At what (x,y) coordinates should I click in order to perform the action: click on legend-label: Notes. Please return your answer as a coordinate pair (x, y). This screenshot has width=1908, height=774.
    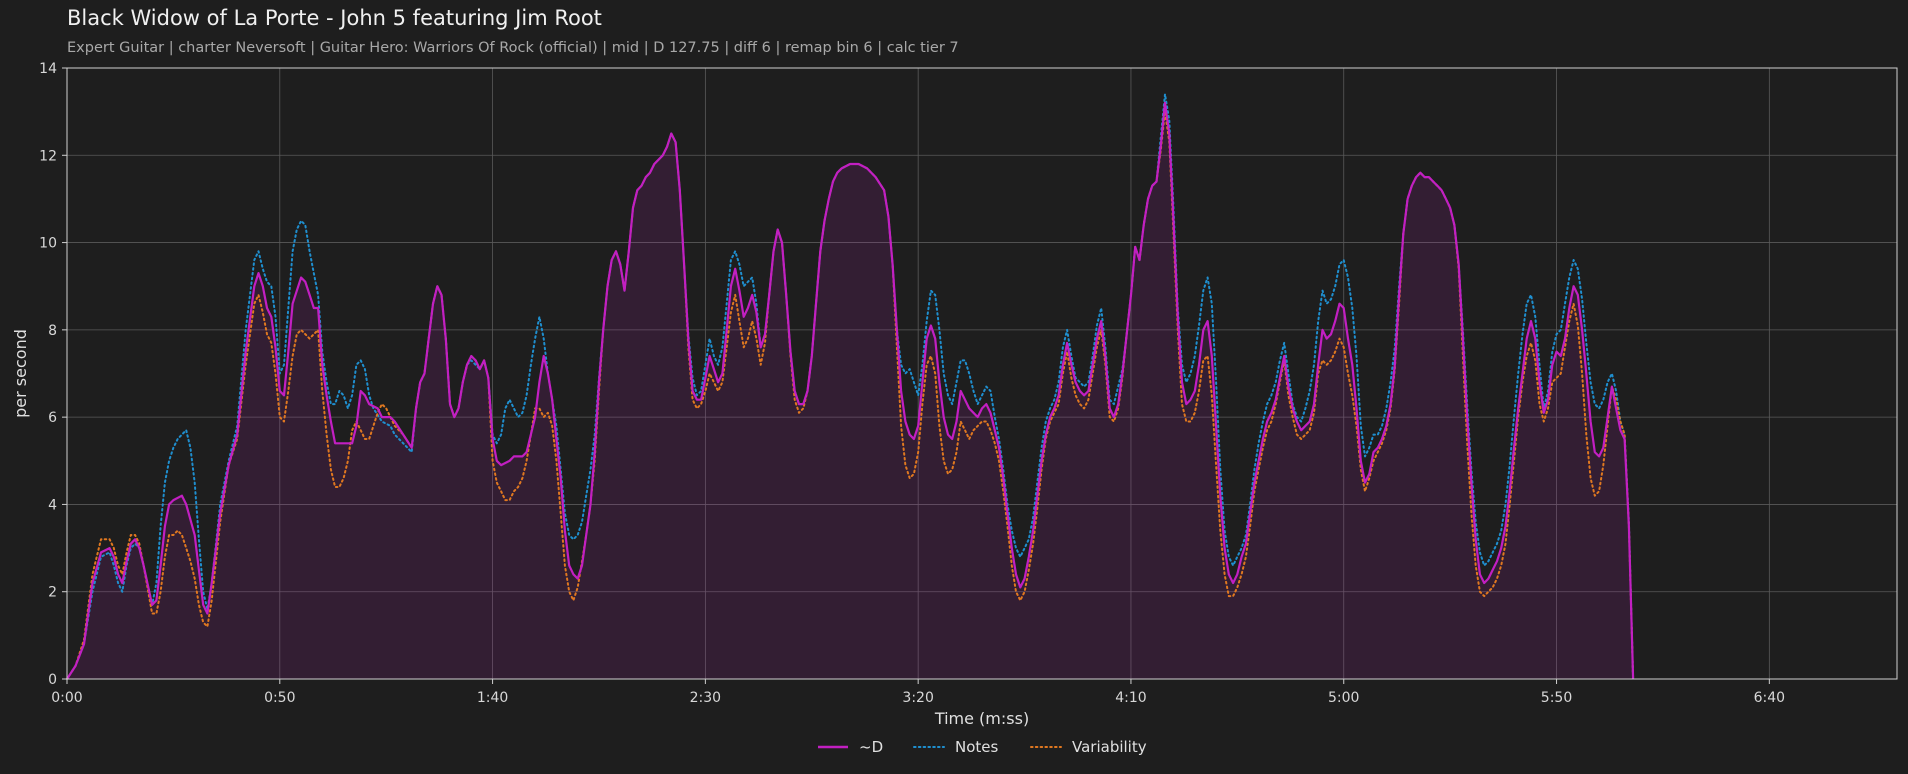
    Looking at the image, I should click on (977, 747).